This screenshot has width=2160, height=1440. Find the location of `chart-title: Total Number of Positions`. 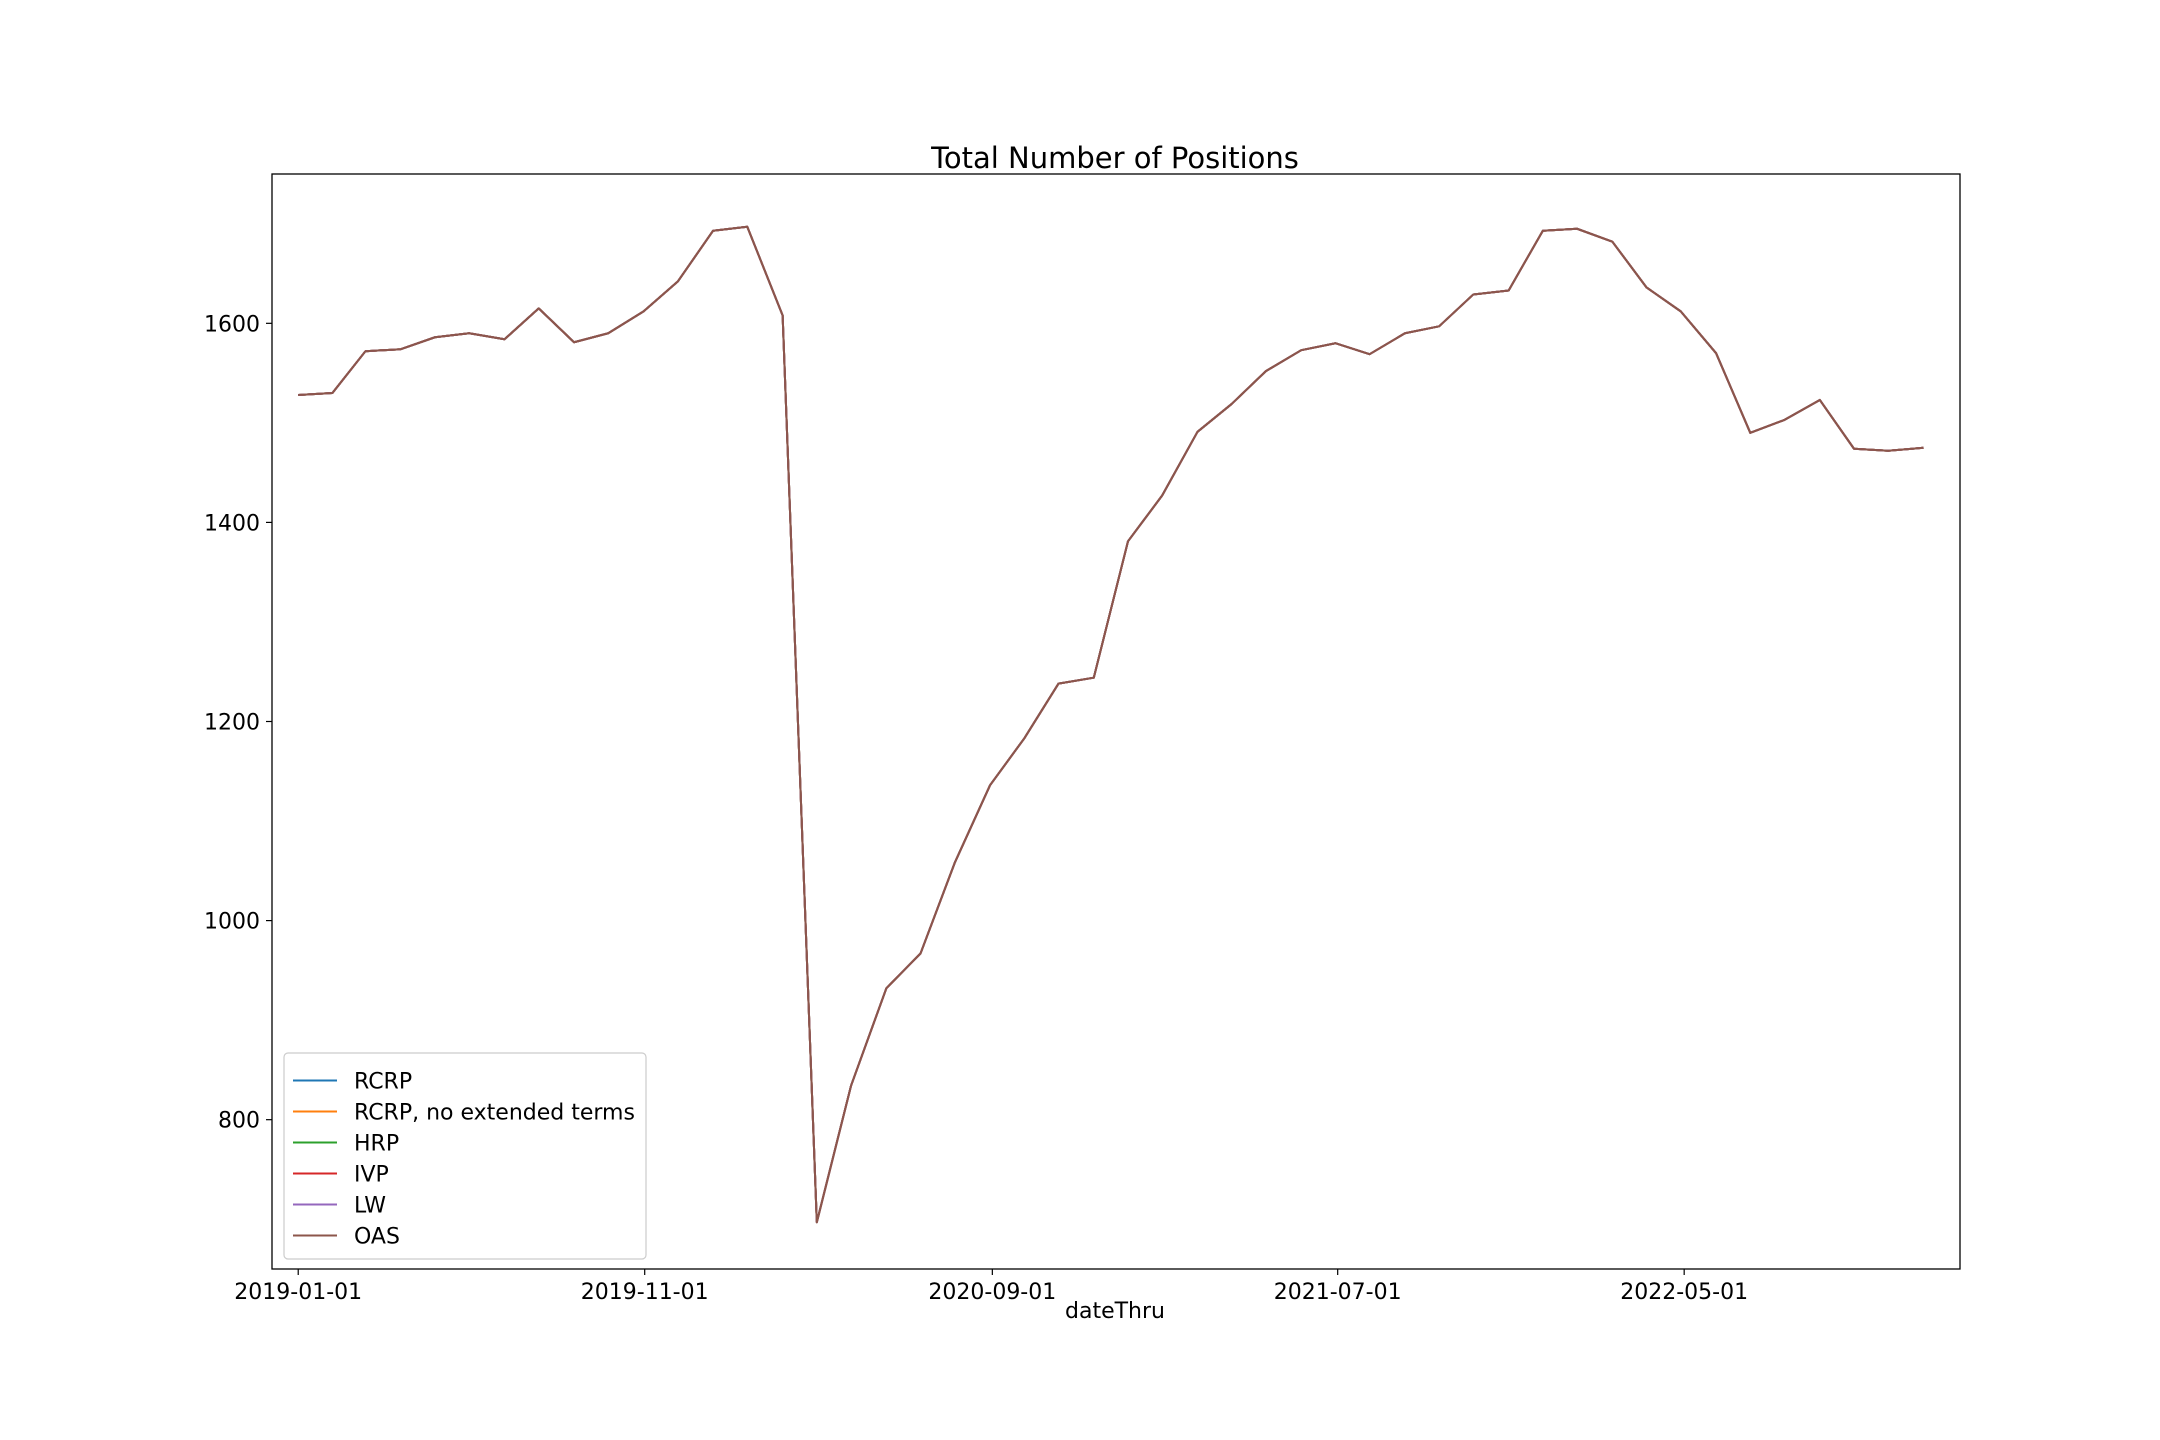

chart-title: Total Number of Positions is located at coordinates (1114, 158).